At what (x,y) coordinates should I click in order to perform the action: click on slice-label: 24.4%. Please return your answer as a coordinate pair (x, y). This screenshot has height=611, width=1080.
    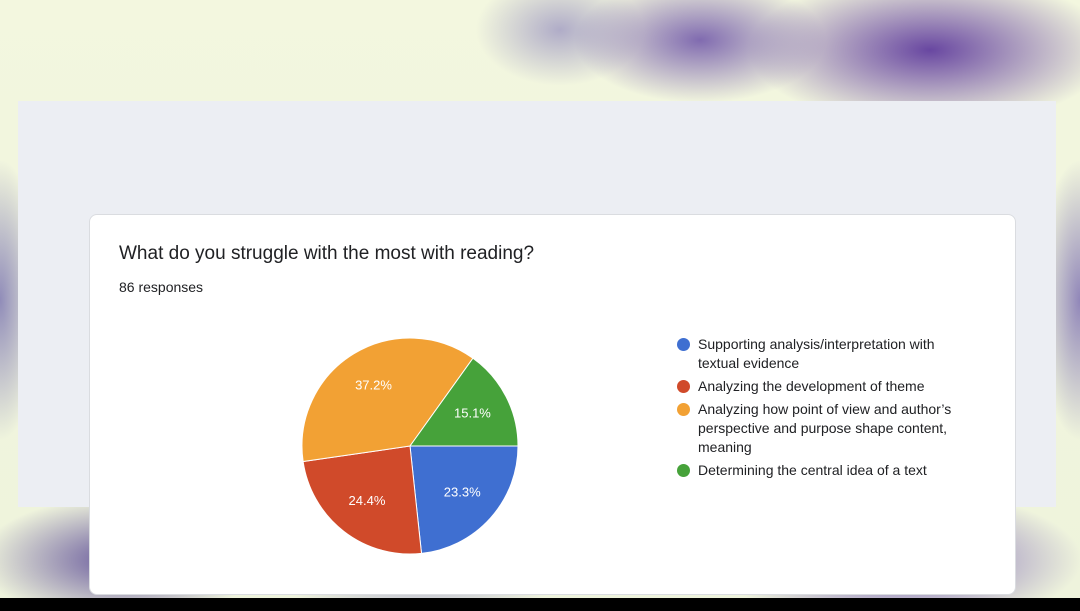
    Looking at the image, I should click on (367, 500).